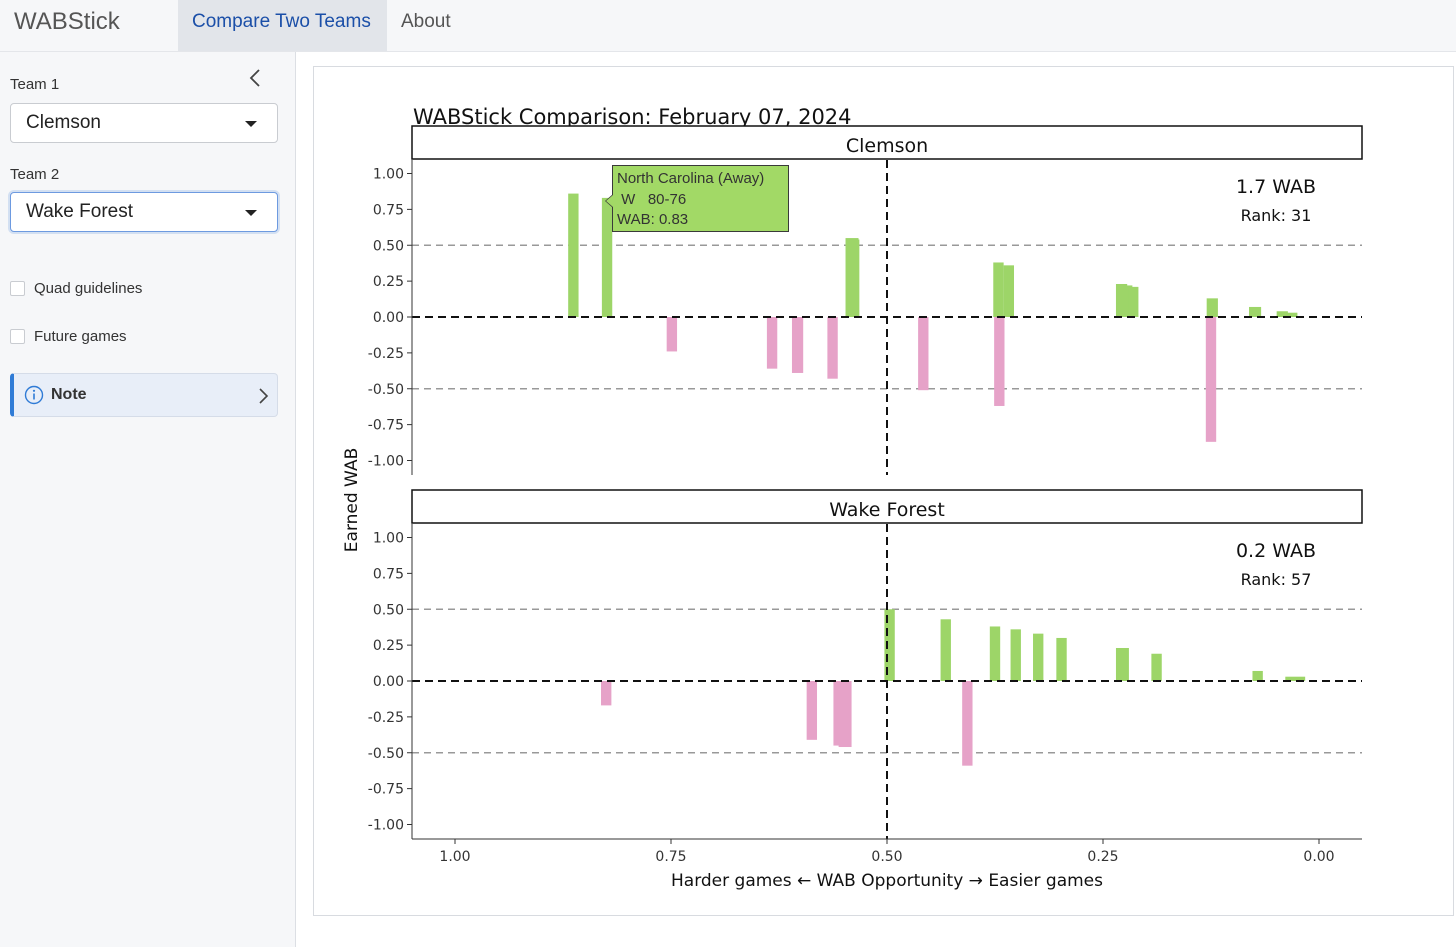  I want to click on future-games-checkbox-row: Future games, so click(110, 338).